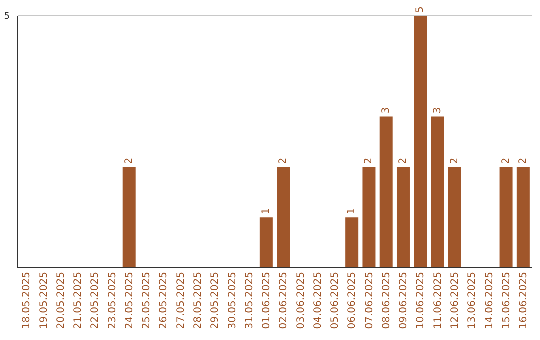 The width and height of the screenshot is (540, 340). I want to click on x-tick-label: 25.05.2025, so click(147, 301).